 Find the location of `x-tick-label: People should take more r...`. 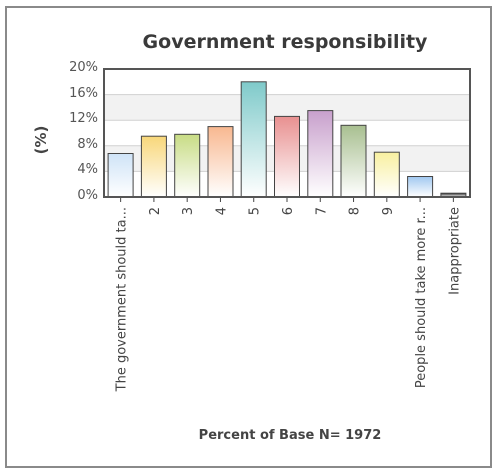

x-tick-label: People should take more r... is located at coordinates (421, 297).